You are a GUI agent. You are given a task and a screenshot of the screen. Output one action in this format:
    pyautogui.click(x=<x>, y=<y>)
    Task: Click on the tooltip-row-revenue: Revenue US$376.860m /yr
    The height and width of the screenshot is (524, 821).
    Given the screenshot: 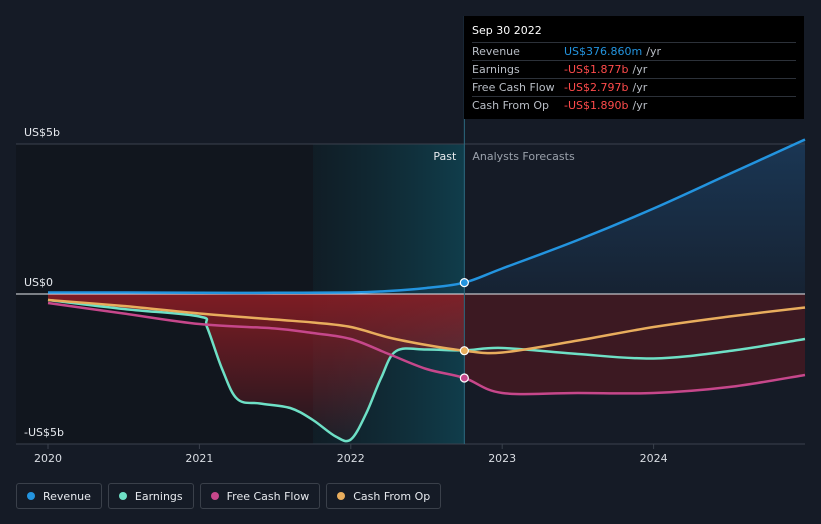 What is the action you would take?
    pyautogui.click(x=634, y=51)
    